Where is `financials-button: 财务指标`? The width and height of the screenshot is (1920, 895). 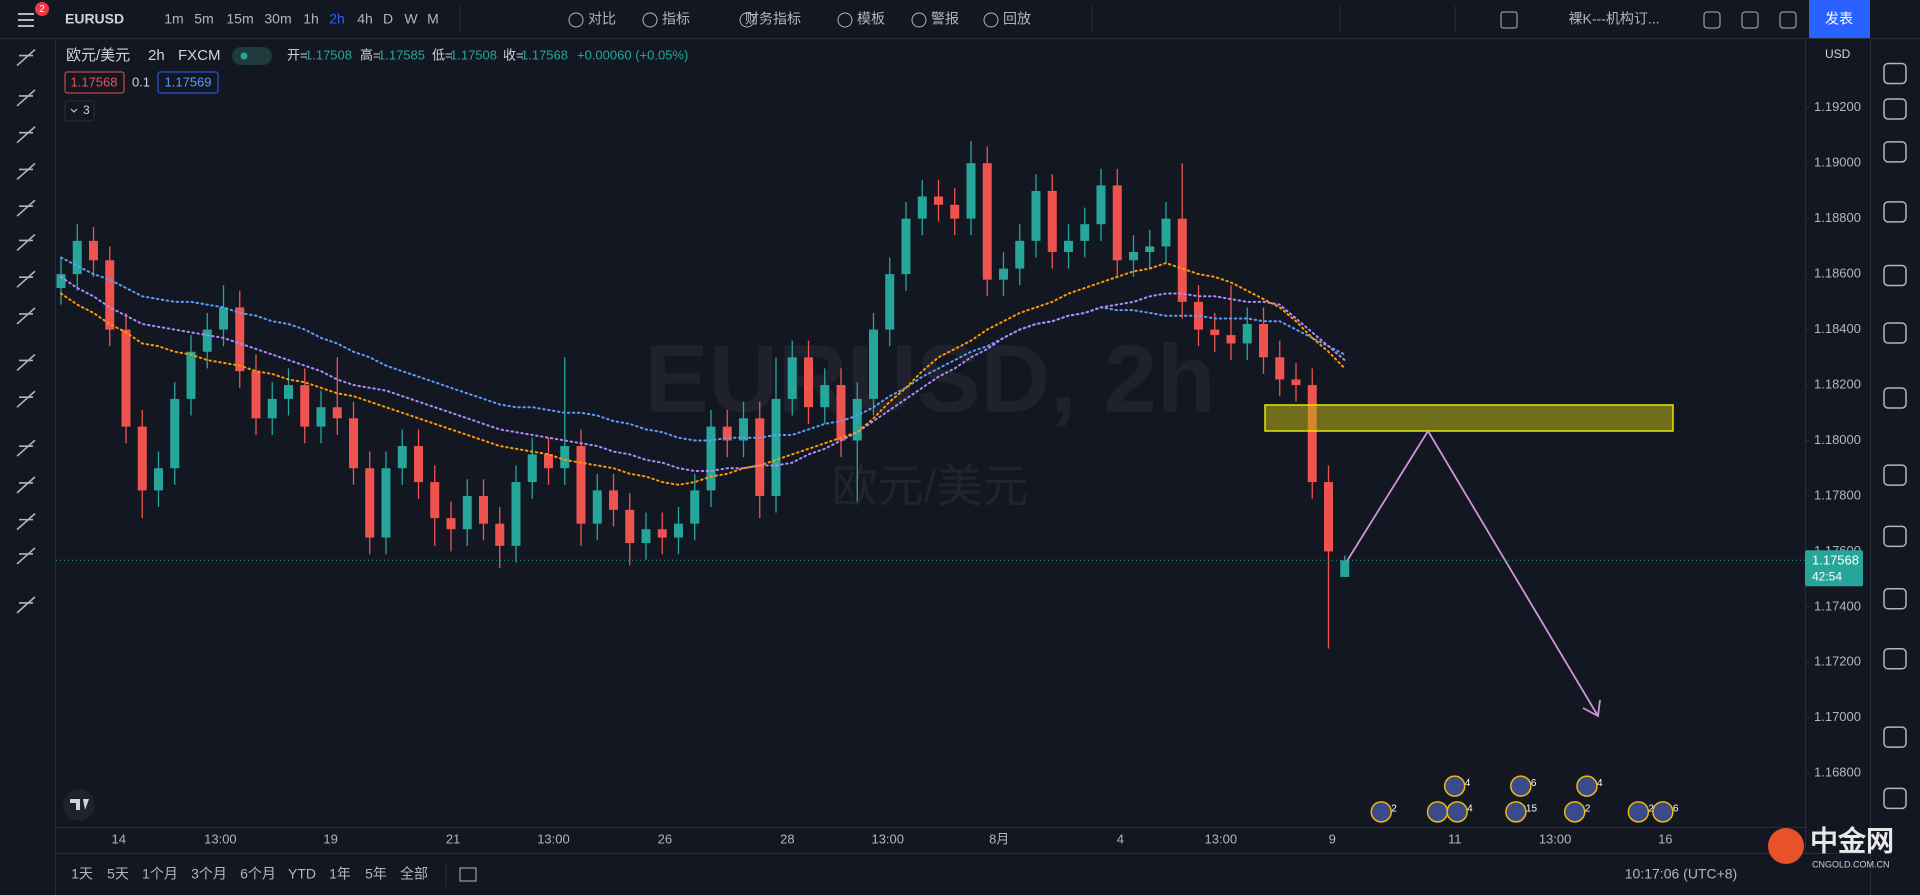 financials-button: 财务指标 is located at coordinates (773, 19).